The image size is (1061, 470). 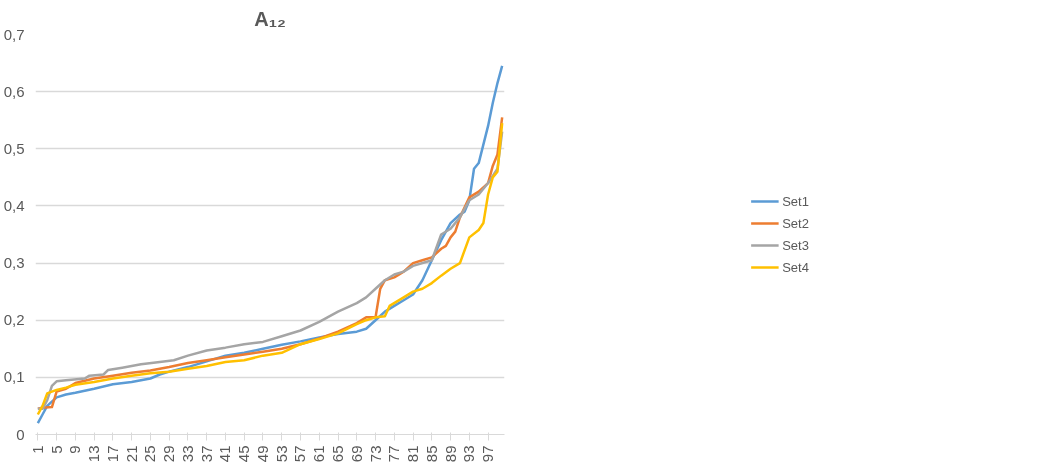 What do you see at coordinates (56, 449) in the screenshot?
I see `x-tick-label: 5` at bounding box center [56, 449].